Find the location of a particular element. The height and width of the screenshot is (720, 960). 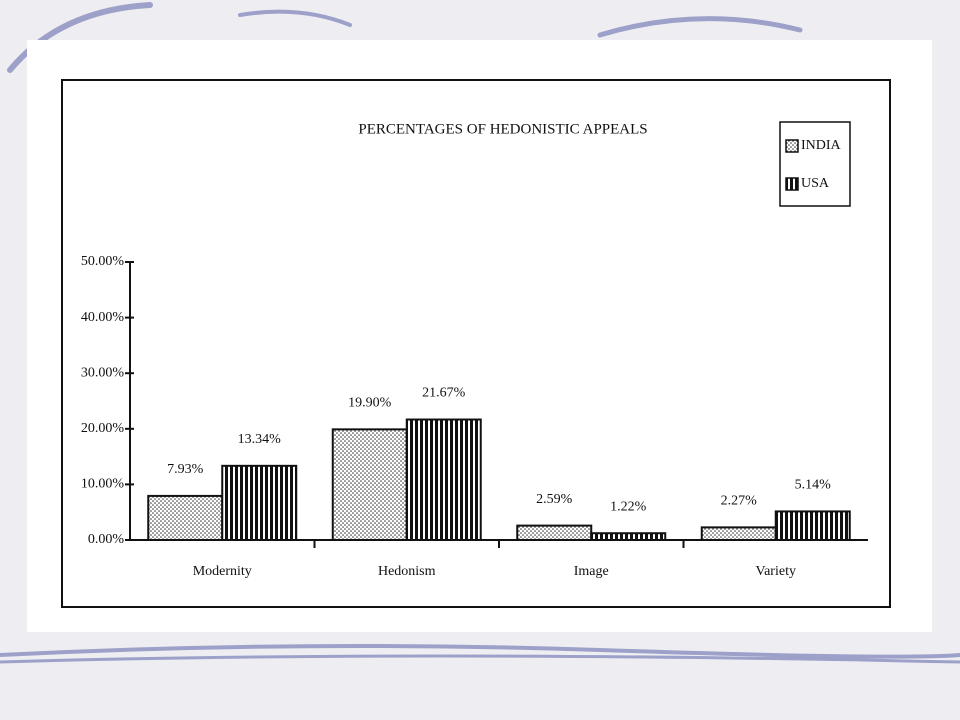

data-label: 2.27% is located at coordinates (739, 501).